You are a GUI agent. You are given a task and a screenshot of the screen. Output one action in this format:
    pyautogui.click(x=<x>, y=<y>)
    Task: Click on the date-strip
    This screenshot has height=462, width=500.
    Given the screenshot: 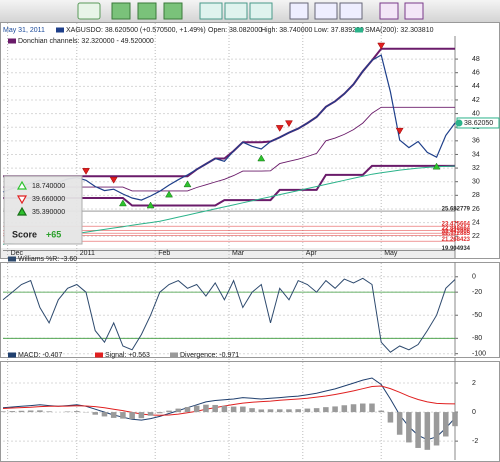 What is the action you would take?
    pyautogui.click(x=228, y=253)
    